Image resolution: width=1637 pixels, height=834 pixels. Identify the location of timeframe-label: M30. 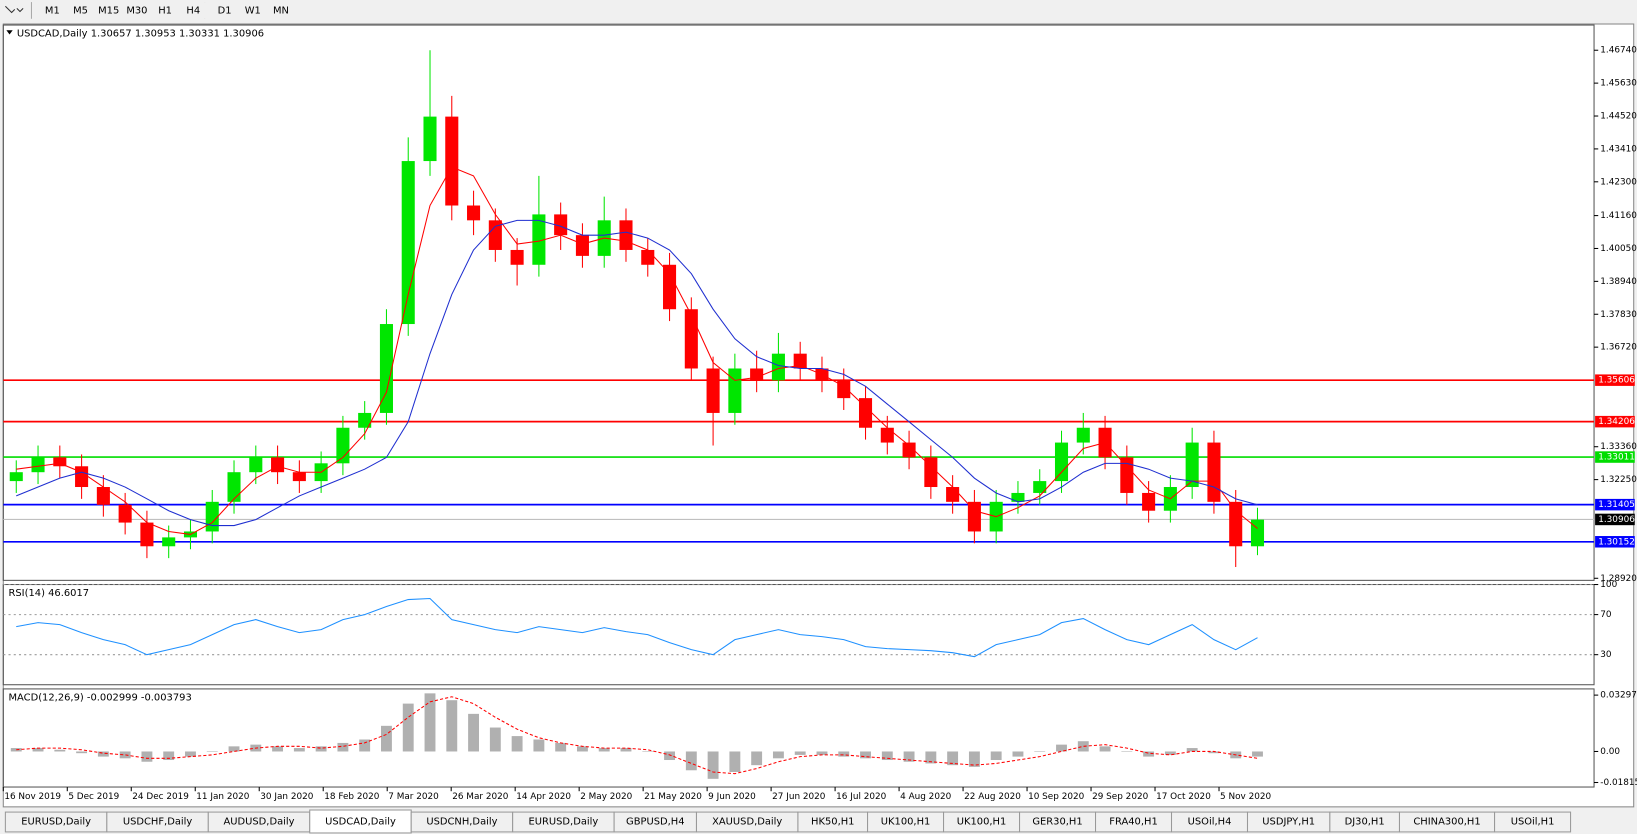
(136, 10).